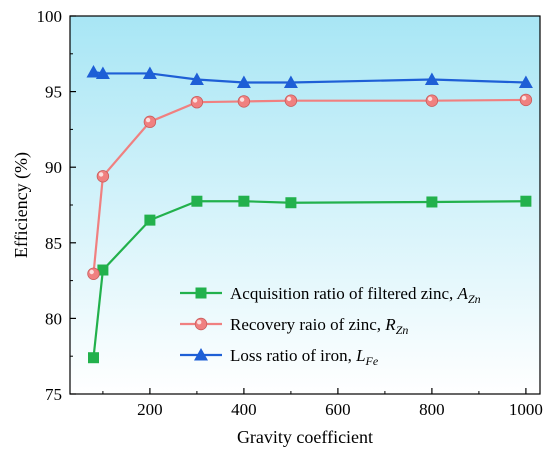 This screenshot has height=456, width=550. I want to click on legend-label: Recovery raio of zinc, RZn, so click(319, 326).